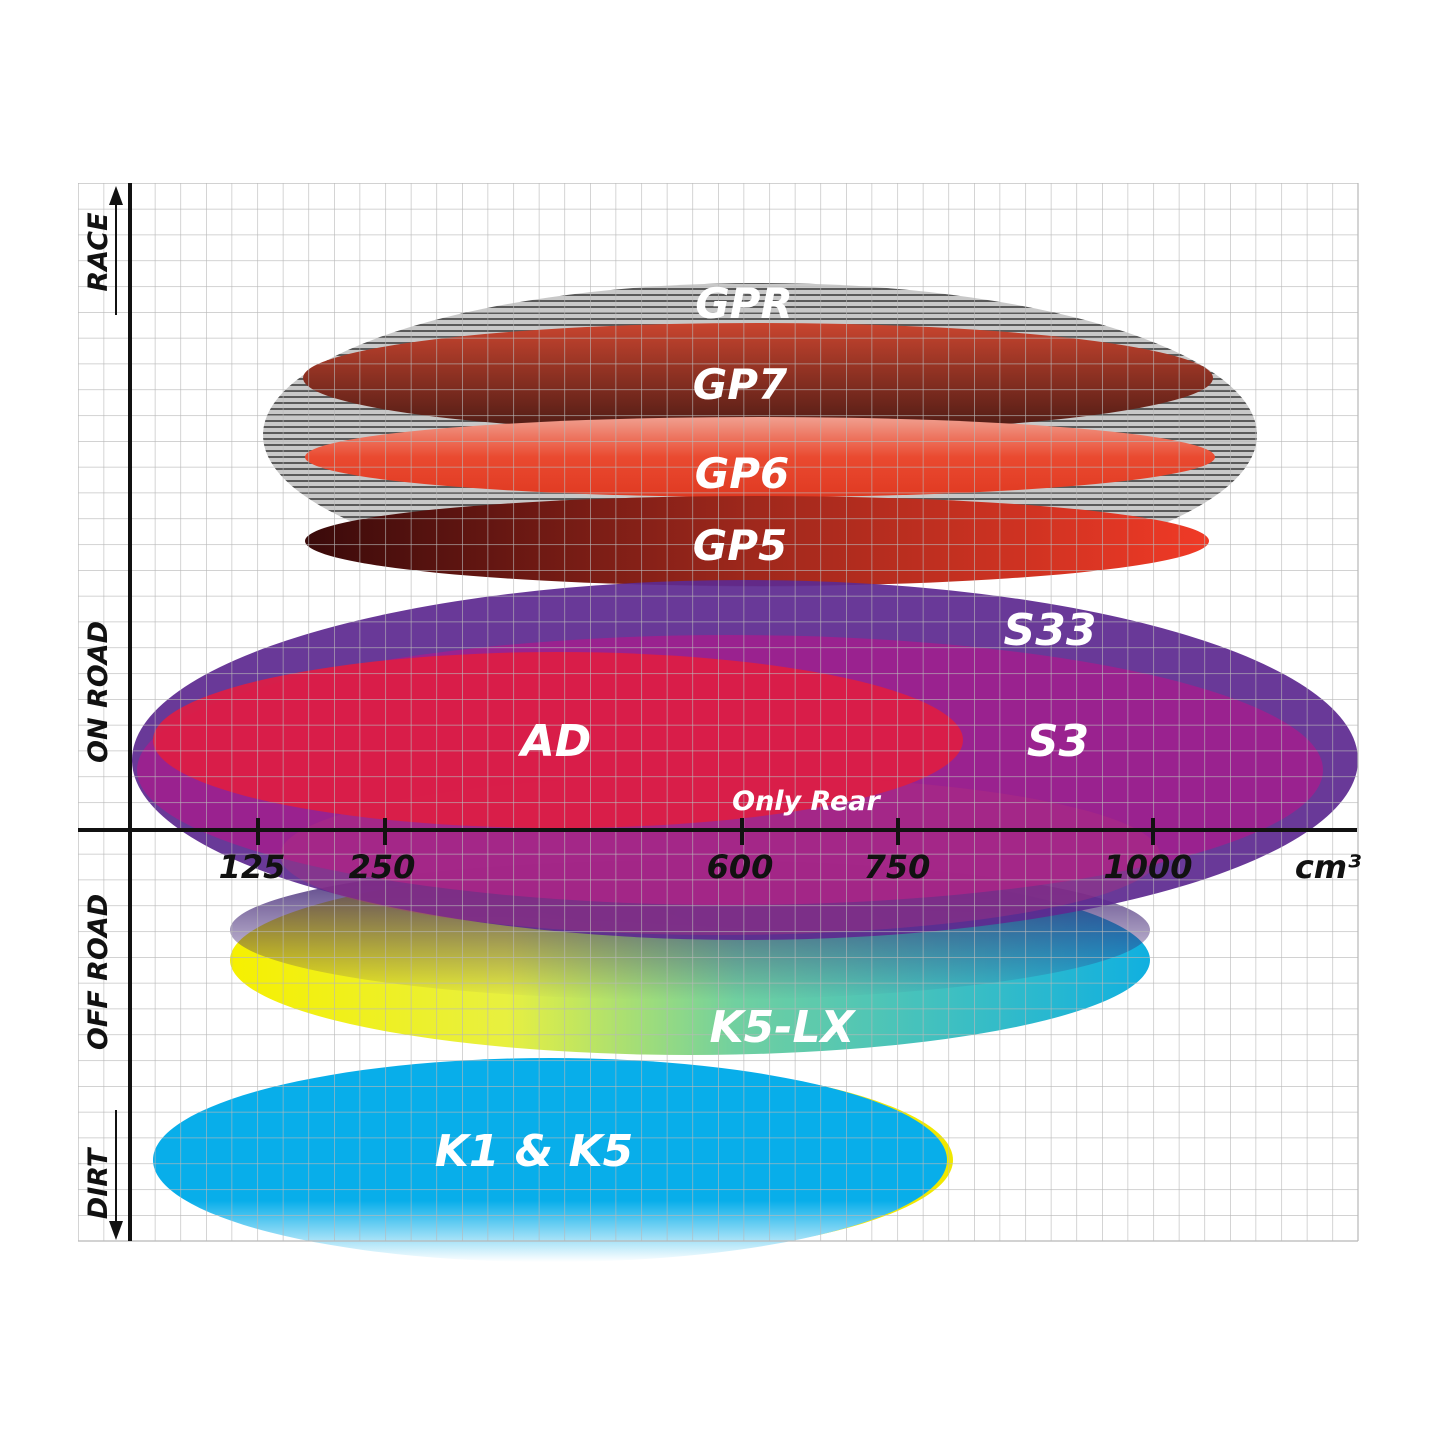 The image size is (1445, 1445). Describe the element at coordinates (897, 867) in the screenshot. I see `tick-label: 750` at that location.